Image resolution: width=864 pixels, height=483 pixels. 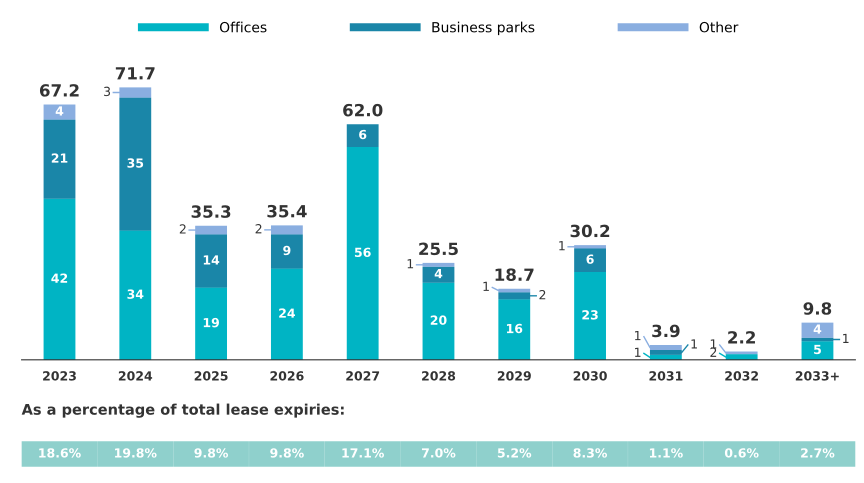 What do you see at coordinates (439, 376) in the screenshot?
I see `x-tick-label: 2028` at bounding box center [439, 376].